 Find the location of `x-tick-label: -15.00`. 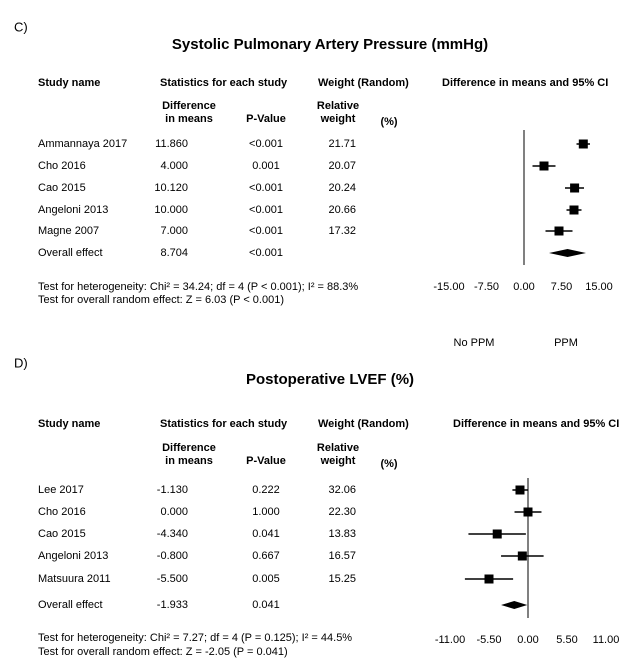

x-tick-label: -15.00 is located at coordinates (448, 287).